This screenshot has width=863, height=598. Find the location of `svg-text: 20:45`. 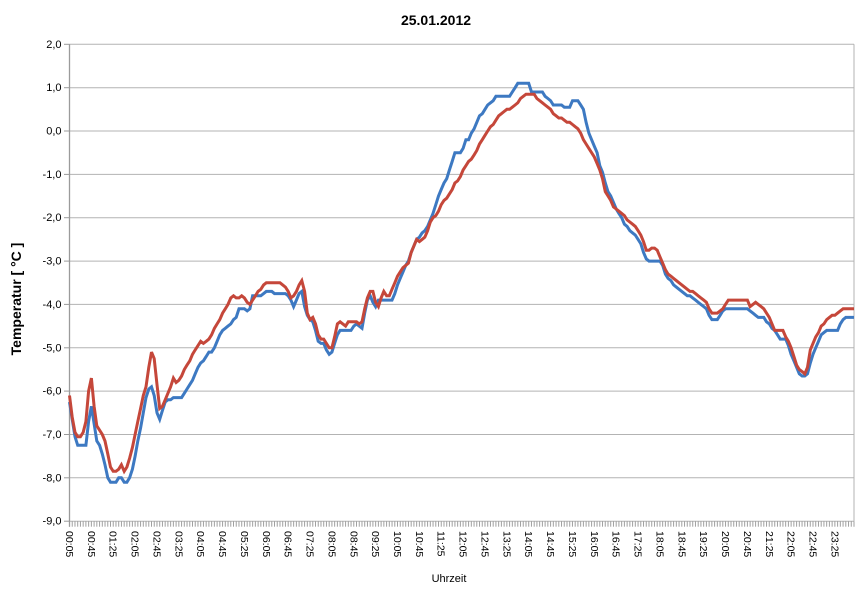

svg-text: 20:45 is located at coordinates (747, 544).